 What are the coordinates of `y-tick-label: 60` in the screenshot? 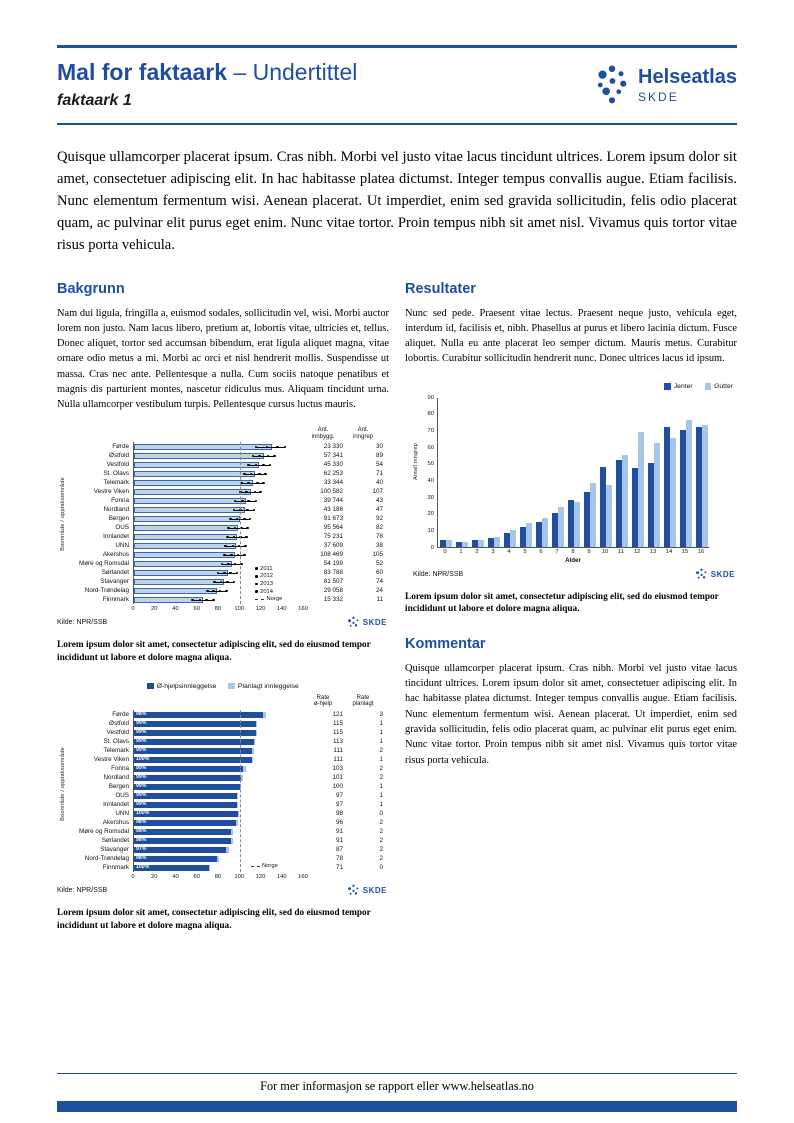 It's located at (430, 447).